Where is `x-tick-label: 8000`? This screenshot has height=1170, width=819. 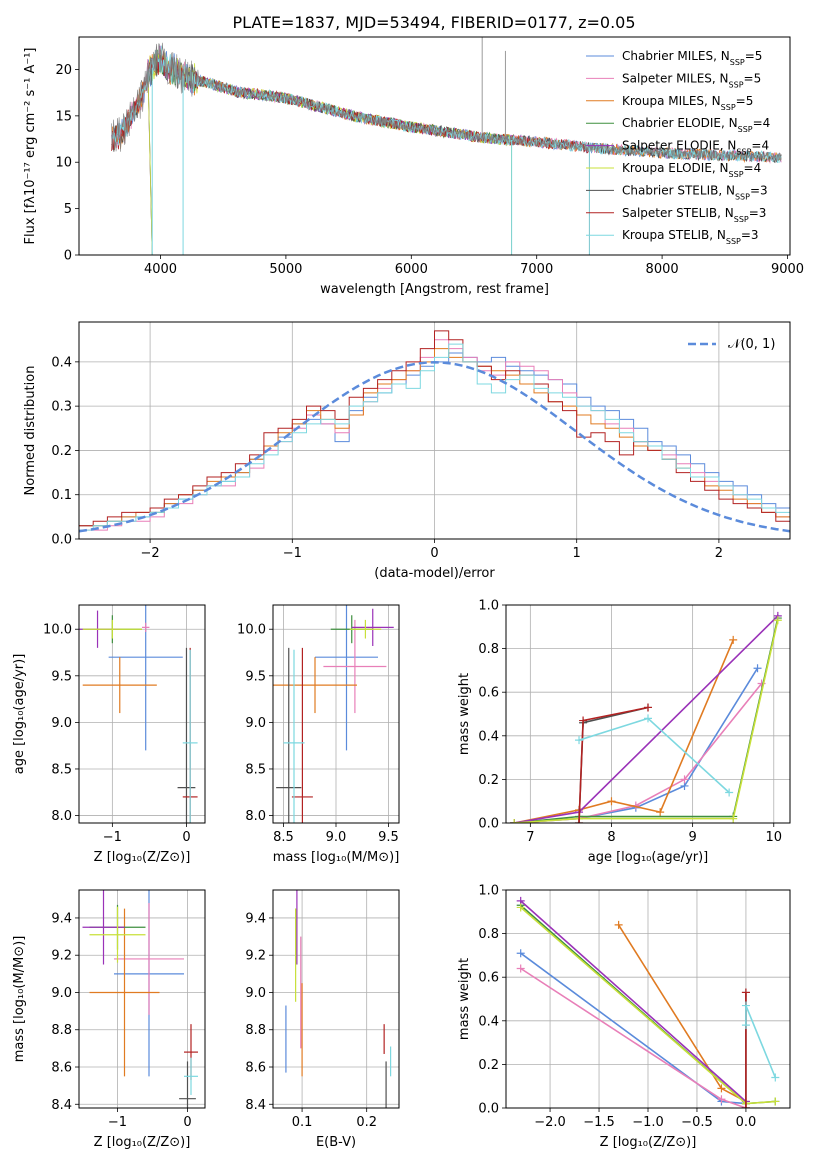
x-tick-label: 8000 is located at coordinates (662, 269).